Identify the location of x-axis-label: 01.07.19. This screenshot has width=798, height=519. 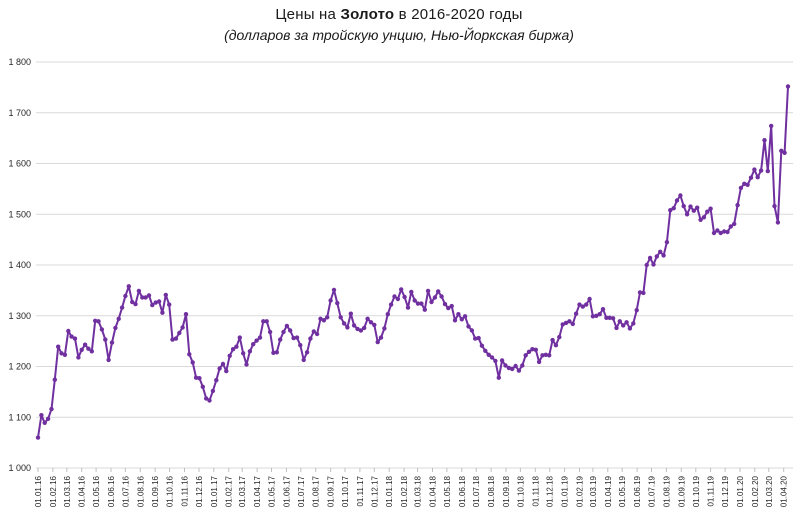
(652, 491).